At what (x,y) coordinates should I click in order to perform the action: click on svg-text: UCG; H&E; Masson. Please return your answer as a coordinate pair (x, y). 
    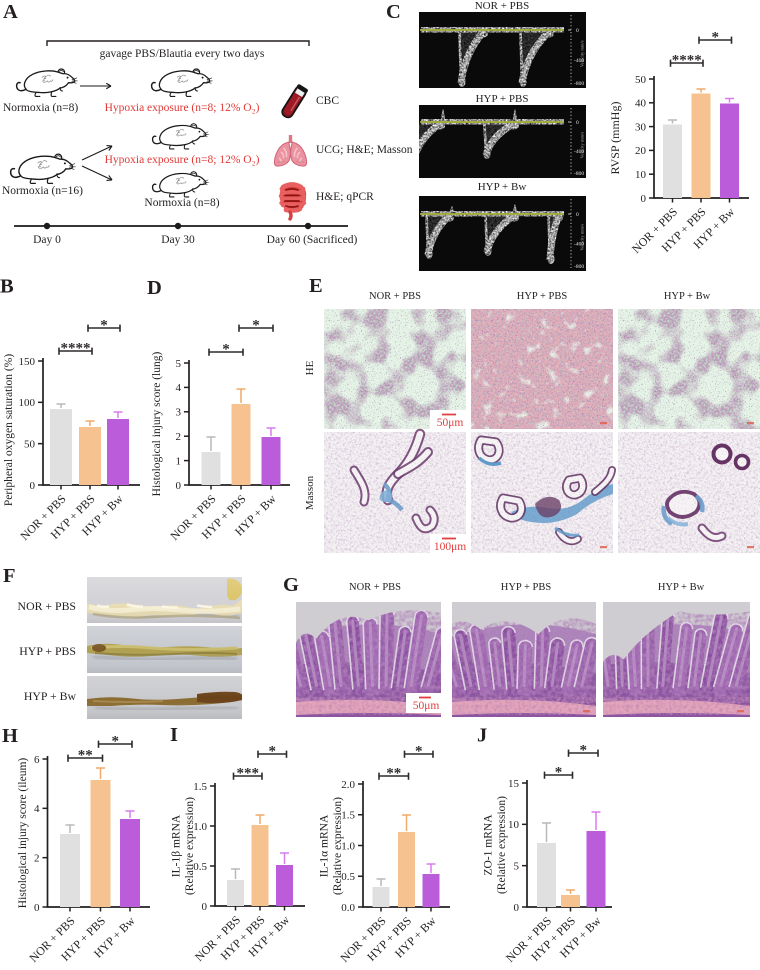
    Looking at the image, I should click on (364, 150).